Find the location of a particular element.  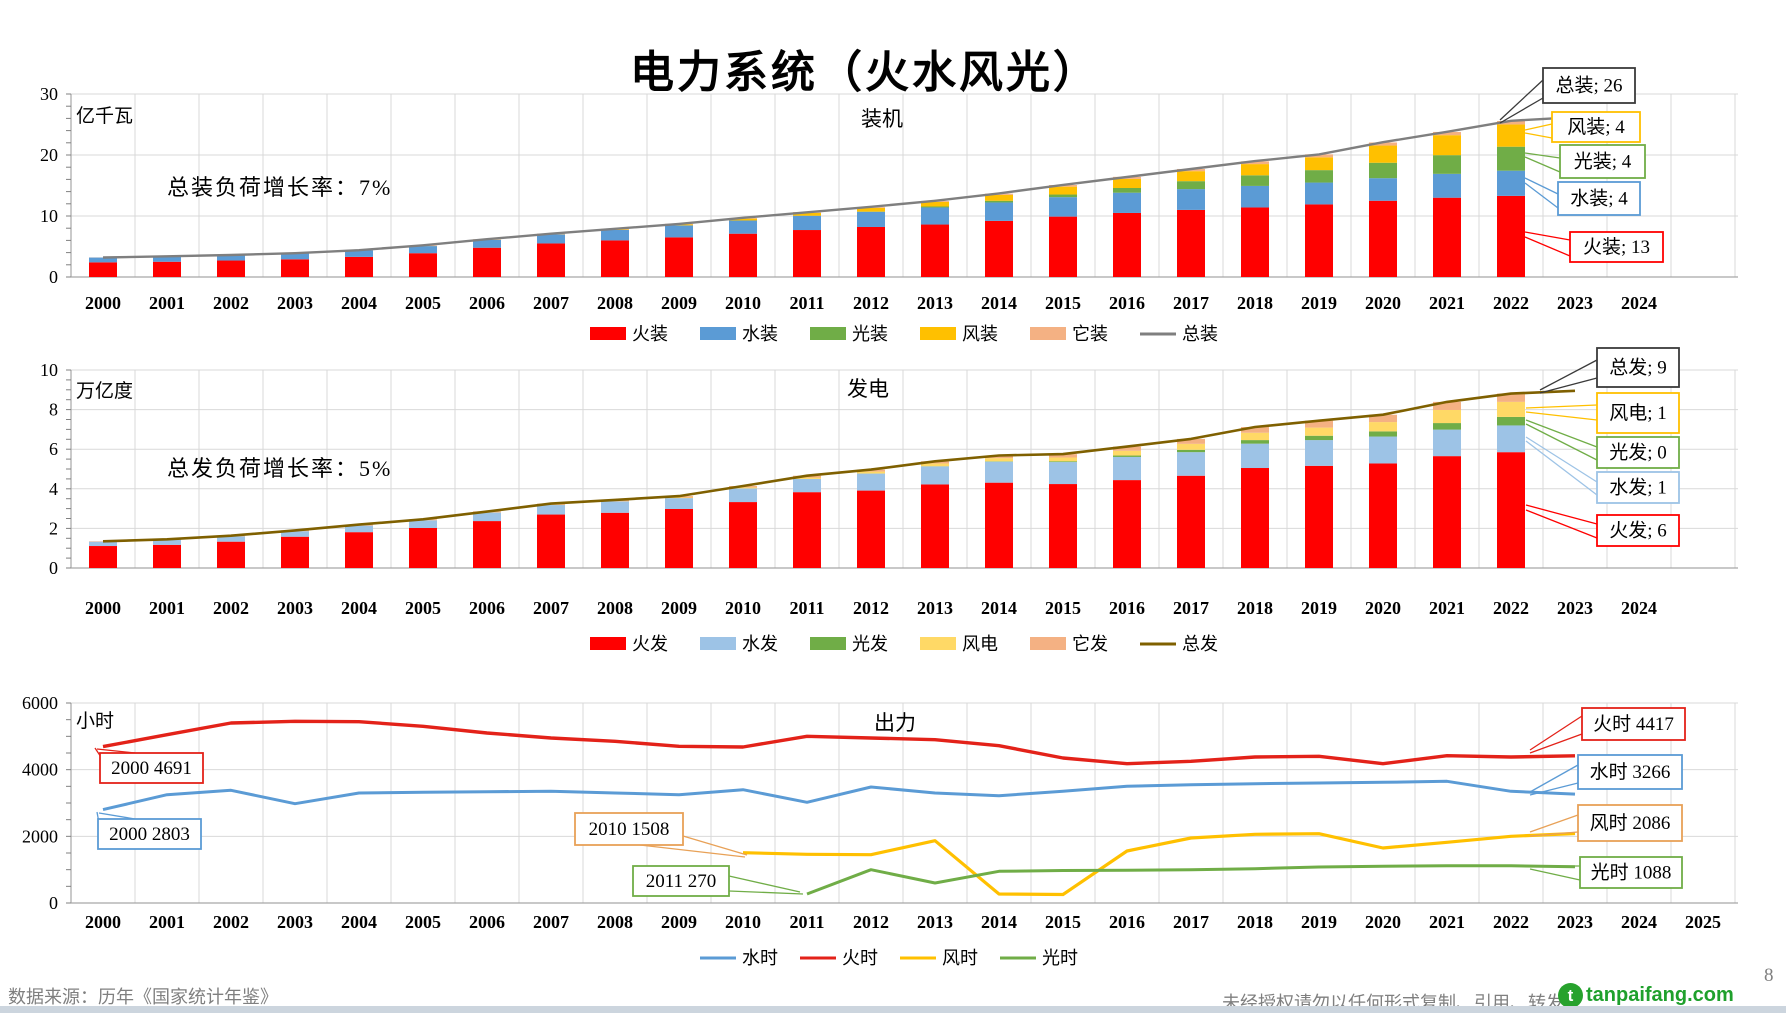

svg-text: 2005 is located at coordinates (423, 922).